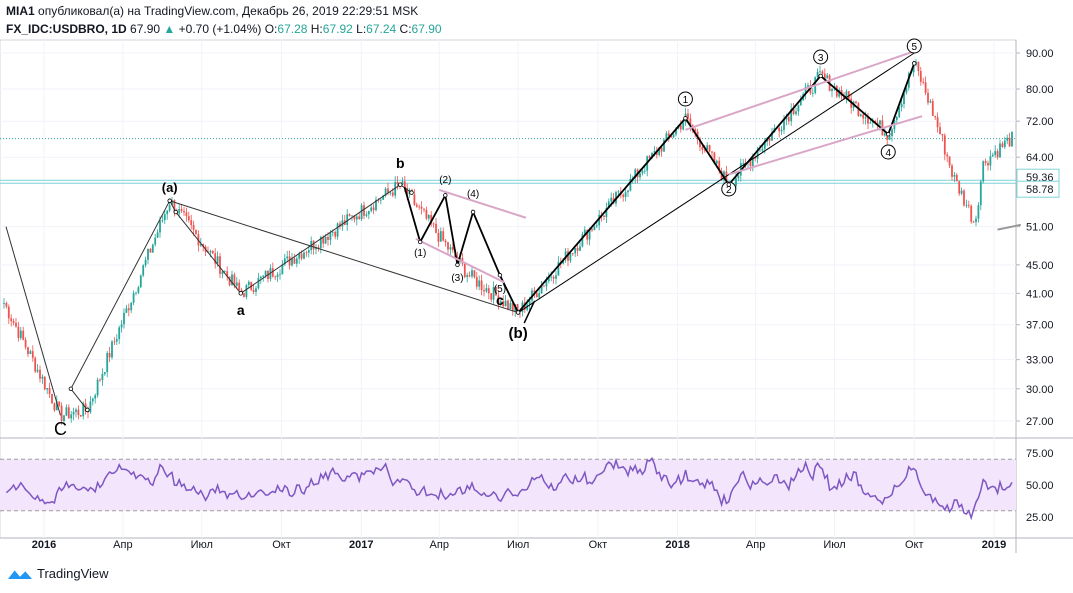 The image size is (1073, 593). What do you see at coordinates (1040, 266) in the screenshot?
I see `y-tick-label: 45.00` at bounding box center [1040, 266].